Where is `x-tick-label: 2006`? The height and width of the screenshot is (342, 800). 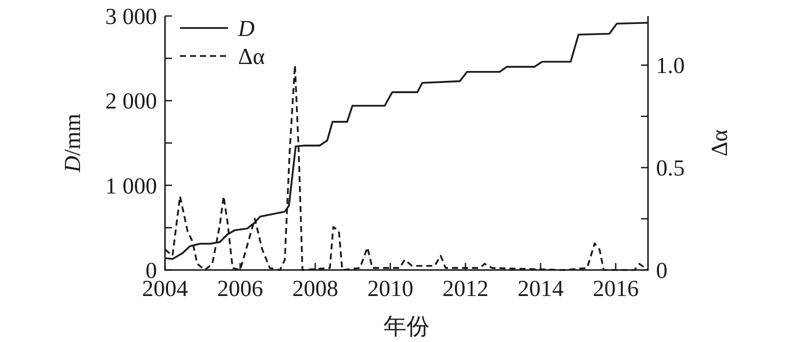
x-tick-label: 2006 is located at coordinates (240, 288).